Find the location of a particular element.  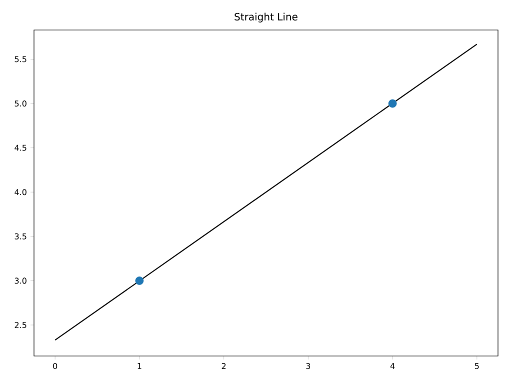

y-tick-label: 4.5 is located at coordinates (20, 147).